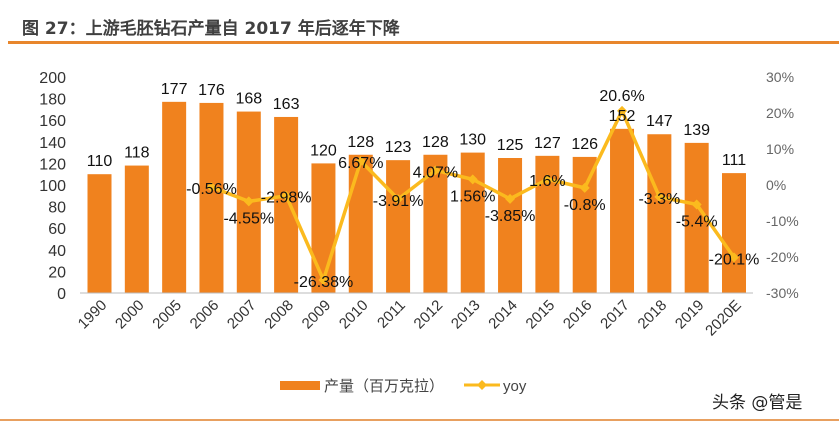  I want to click on x-tick-label: 2011, so click(391, 314).